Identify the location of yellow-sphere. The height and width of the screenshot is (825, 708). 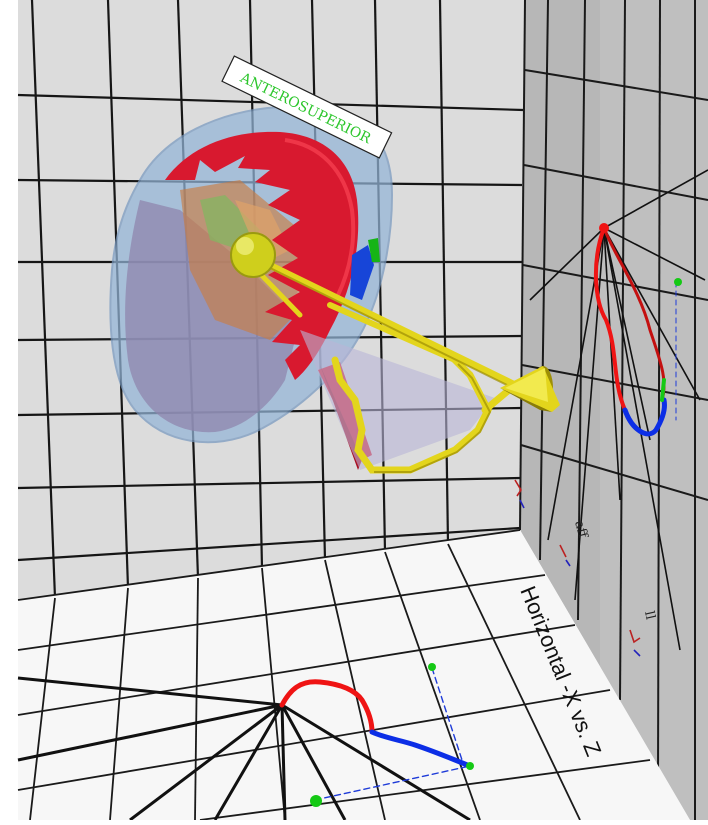
(253, 255).